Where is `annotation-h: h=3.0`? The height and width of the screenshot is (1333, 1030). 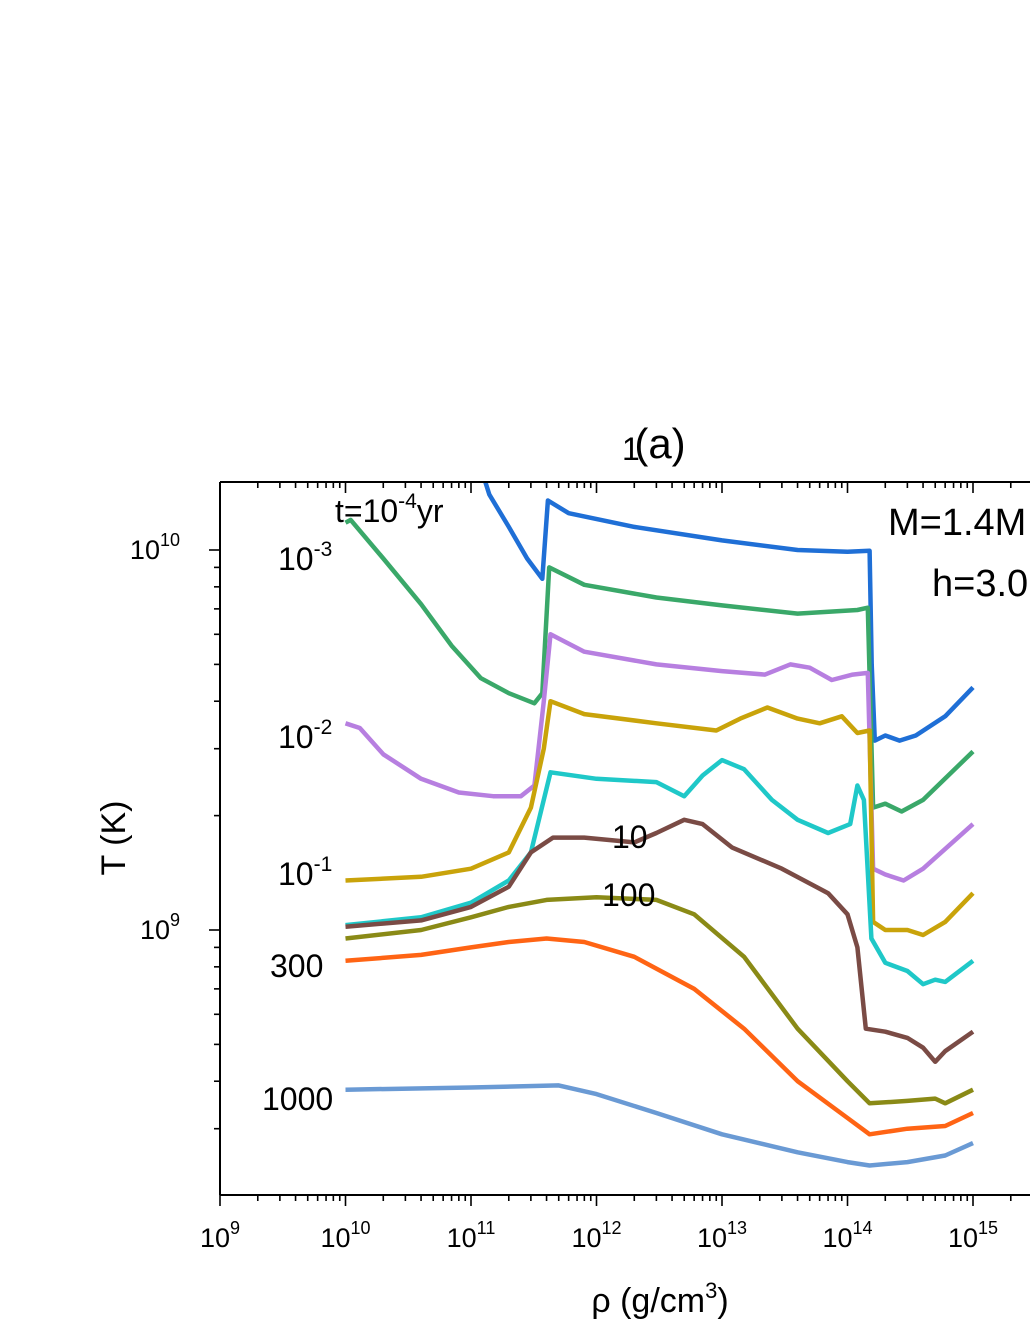
annotation-h: h=3.0 is located at coordinates (980, 584).